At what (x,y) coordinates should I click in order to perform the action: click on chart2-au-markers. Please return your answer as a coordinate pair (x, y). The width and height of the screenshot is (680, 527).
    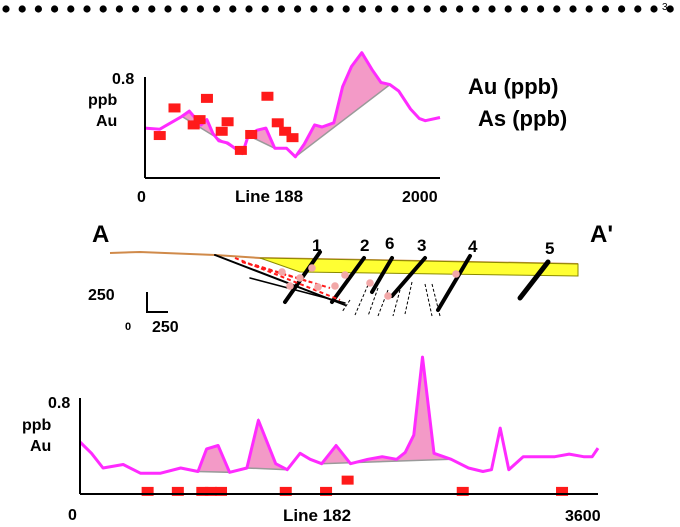
    Looking at the image, I should click on (355, 485).